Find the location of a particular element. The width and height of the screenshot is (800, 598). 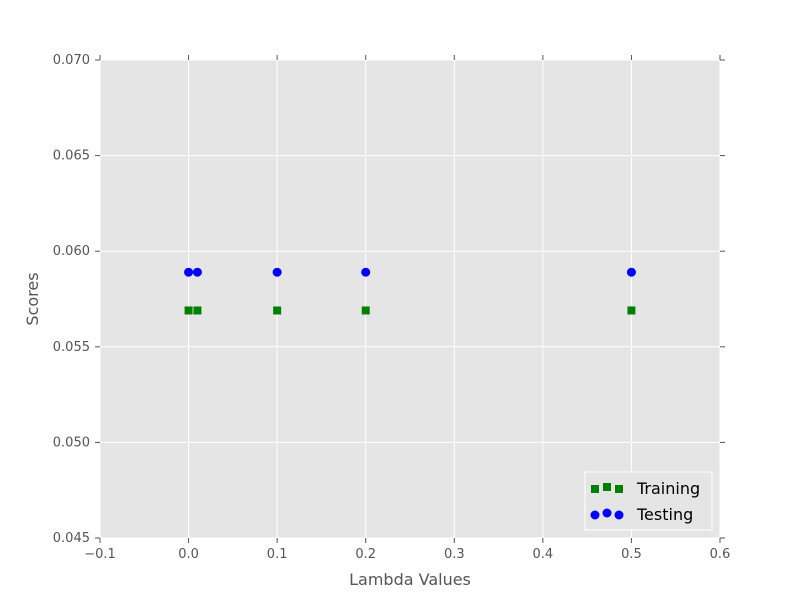

data-points is located at coordinates (410, 291).